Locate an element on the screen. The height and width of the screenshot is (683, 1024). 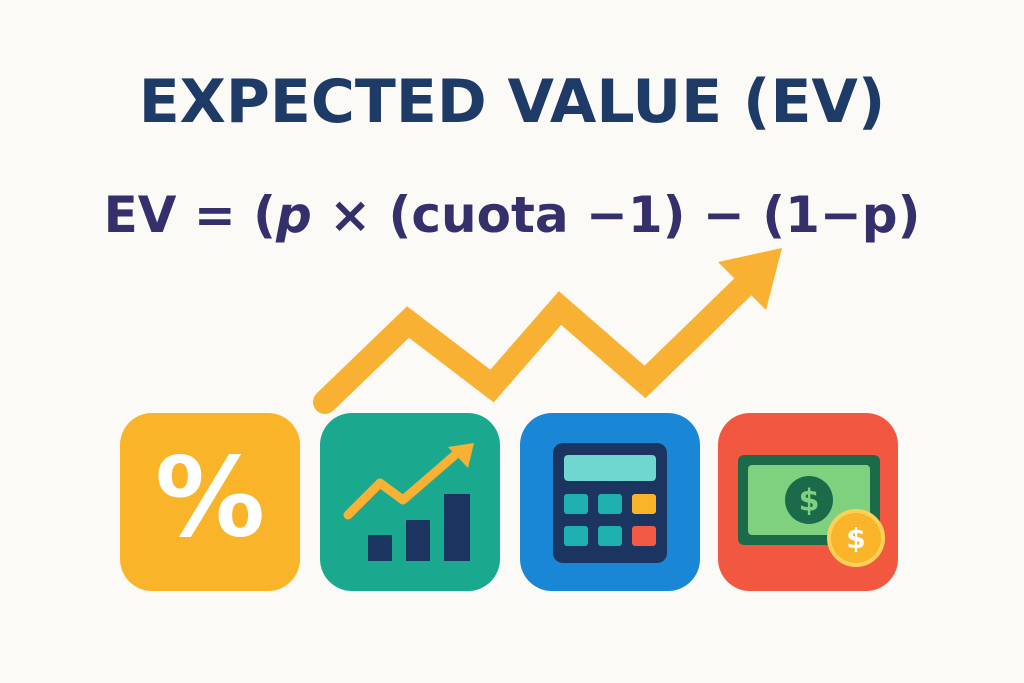
calculator-screen is located at coordinates (610, 468).